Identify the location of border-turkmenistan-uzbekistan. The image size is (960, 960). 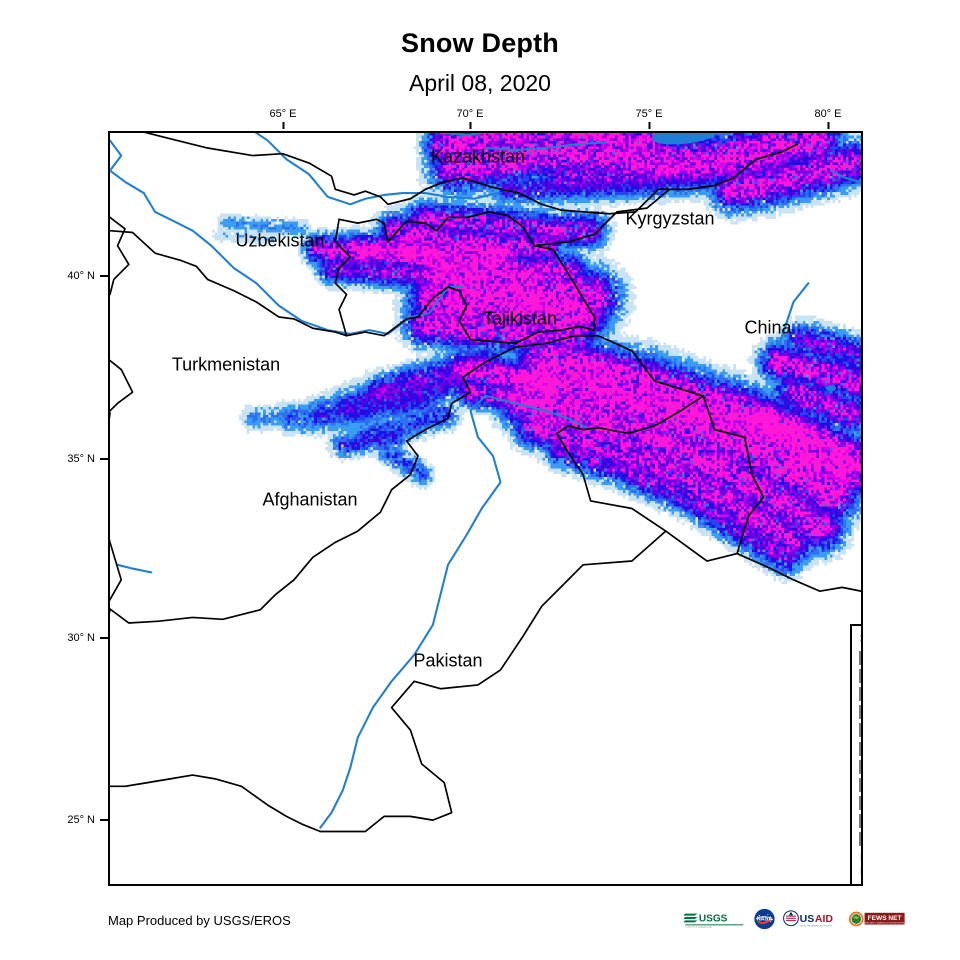
(229, 283).